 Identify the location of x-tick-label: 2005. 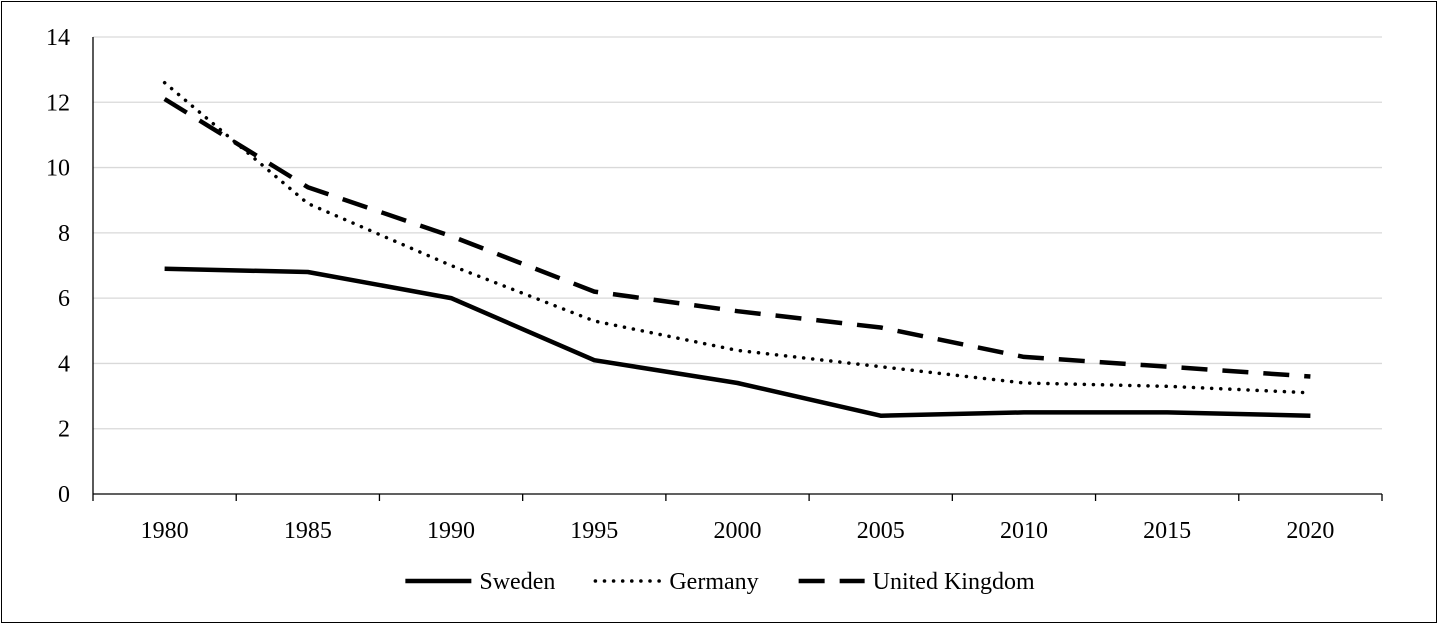
(881, 531).